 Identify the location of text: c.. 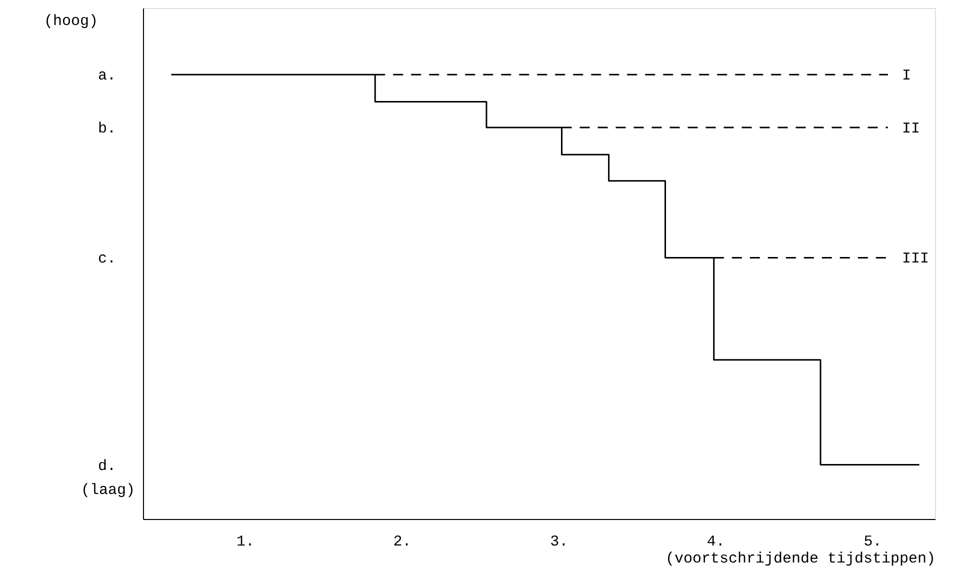
(107, 259).